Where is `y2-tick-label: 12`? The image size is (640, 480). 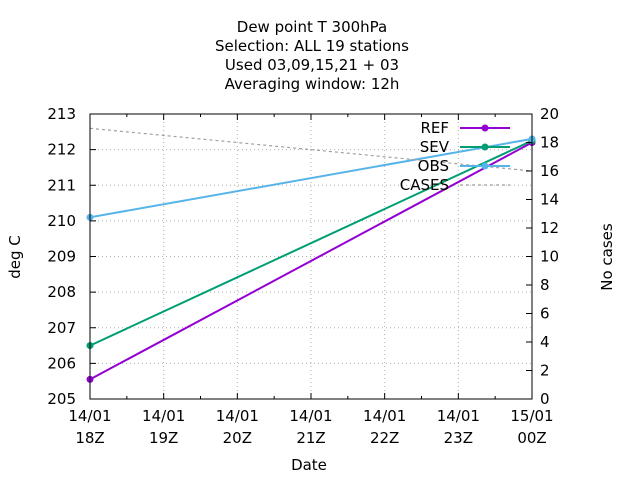 y2-tick-label: 12 is located at coordinates (549, 228).